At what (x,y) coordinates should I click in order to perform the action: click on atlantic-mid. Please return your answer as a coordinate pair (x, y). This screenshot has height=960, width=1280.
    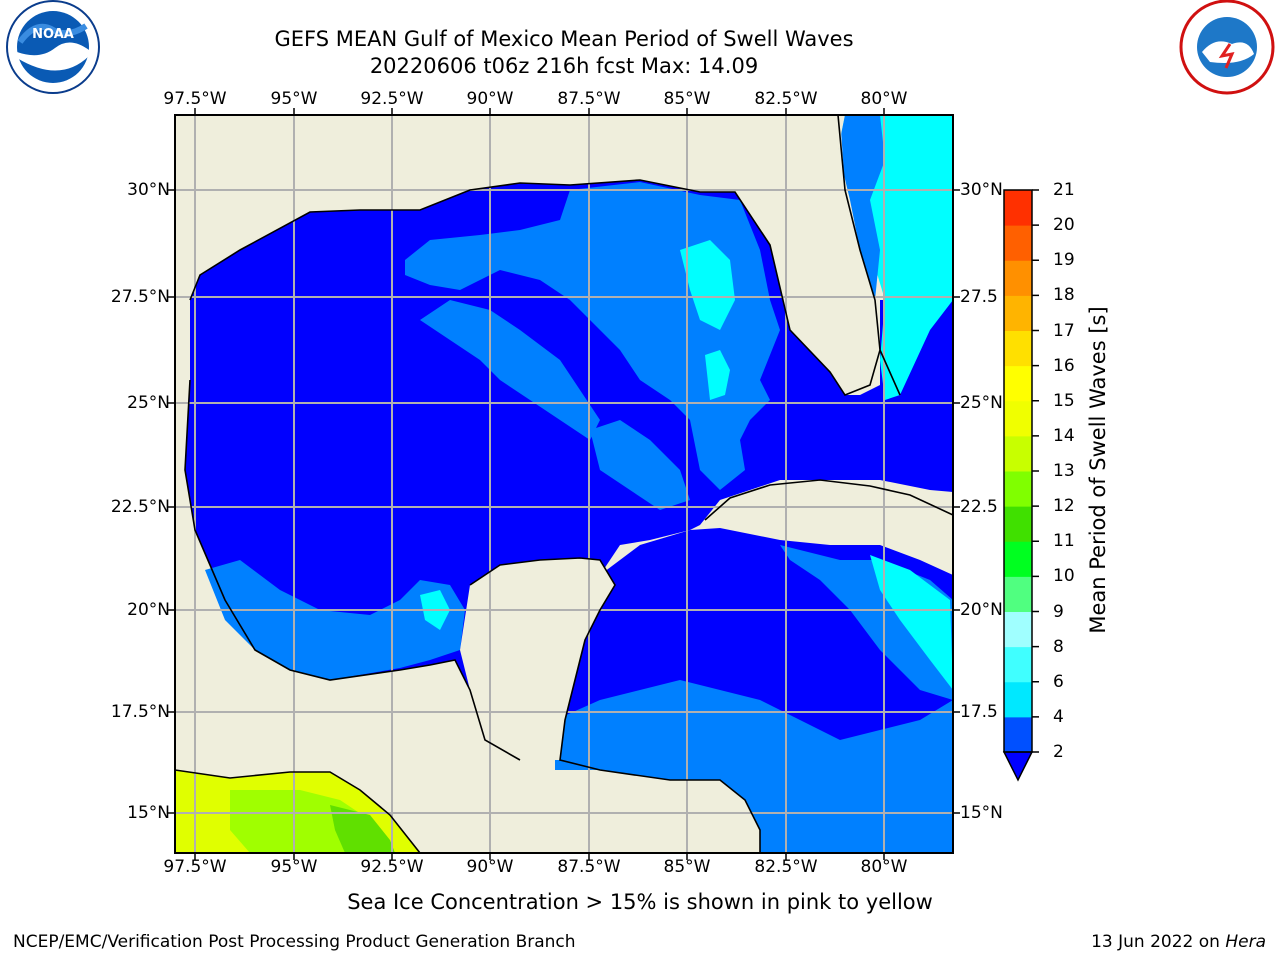
    Looking at the image, I should click on (861, 207).